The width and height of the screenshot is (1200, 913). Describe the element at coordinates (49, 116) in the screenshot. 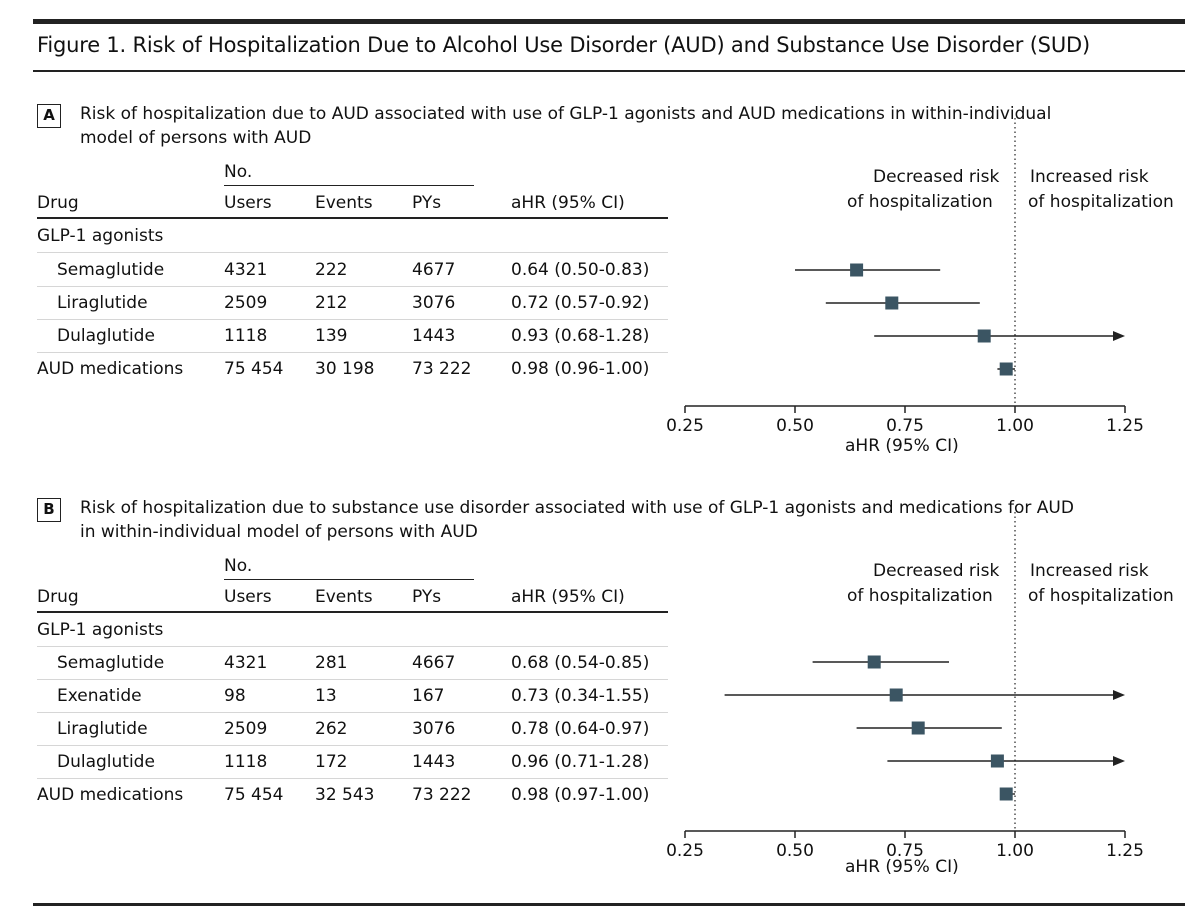

I see `panel-letter: A` at that location.